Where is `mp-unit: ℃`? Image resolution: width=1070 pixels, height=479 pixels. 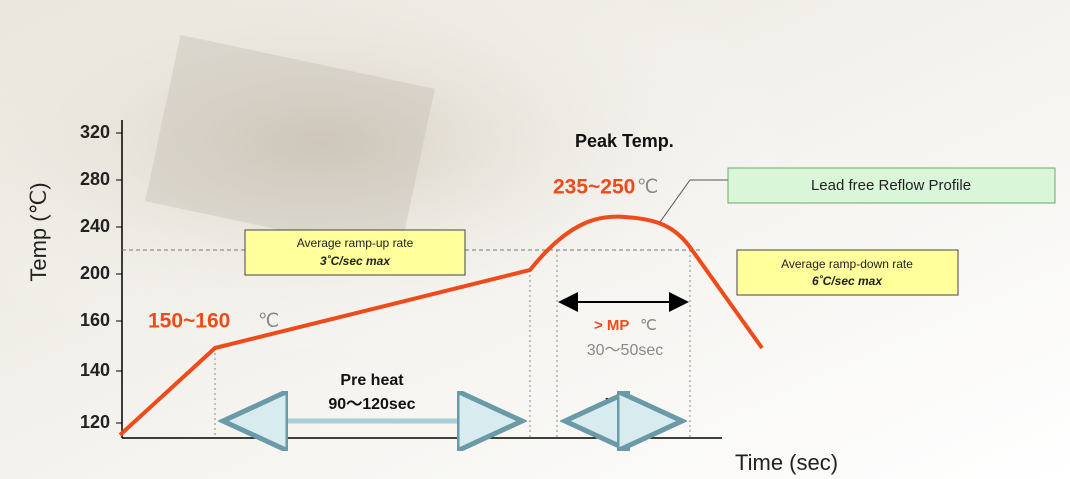
mp-unit: ℃ is located at coordinates (648, 325).